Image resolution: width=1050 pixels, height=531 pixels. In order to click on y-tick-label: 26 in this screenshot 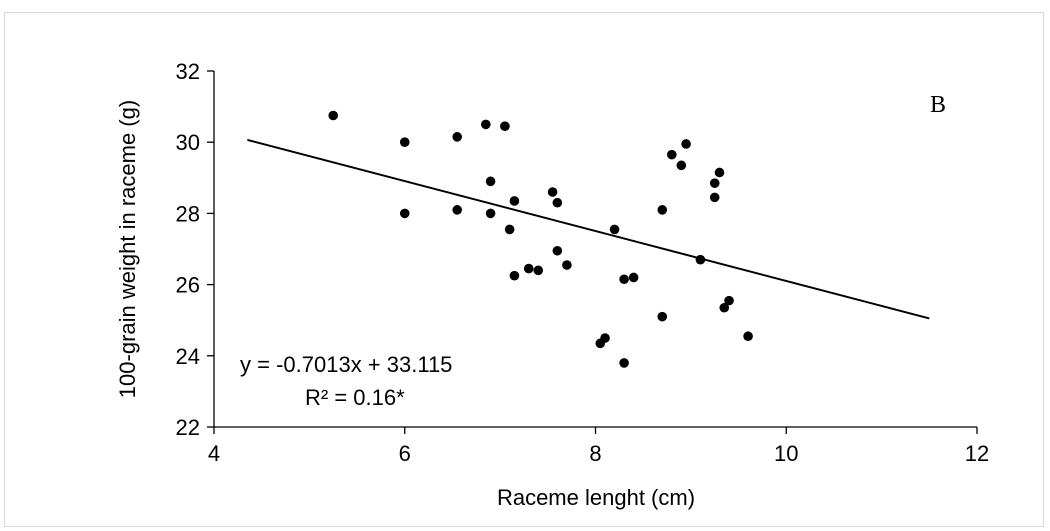, I will do `click(188, 285)`.